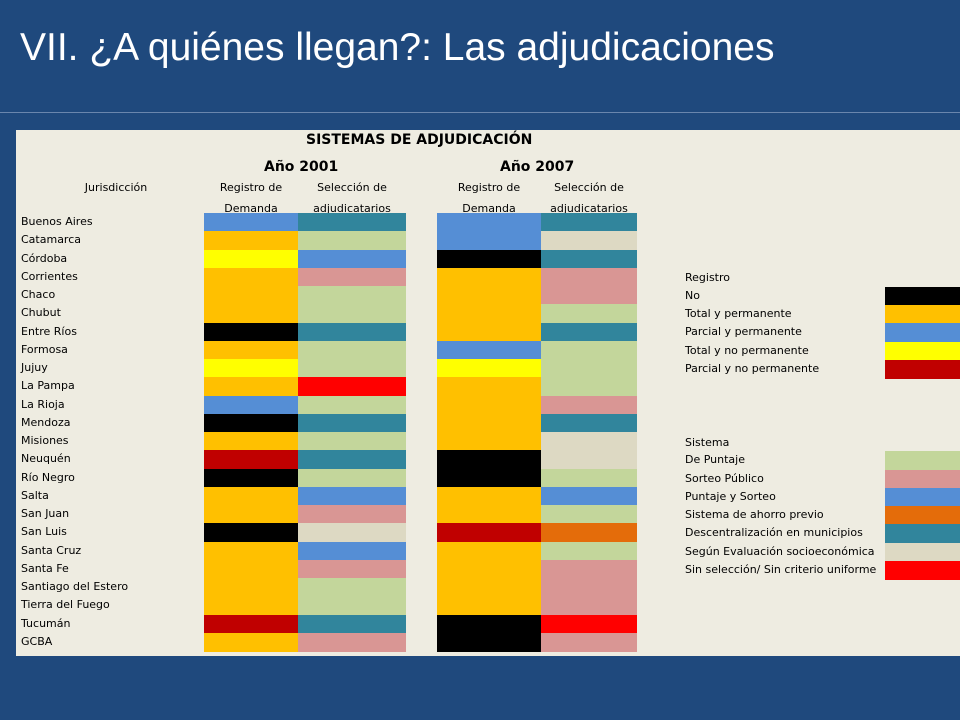  I want to click on year-2007-heading: Año 2007, so click(537, 167).